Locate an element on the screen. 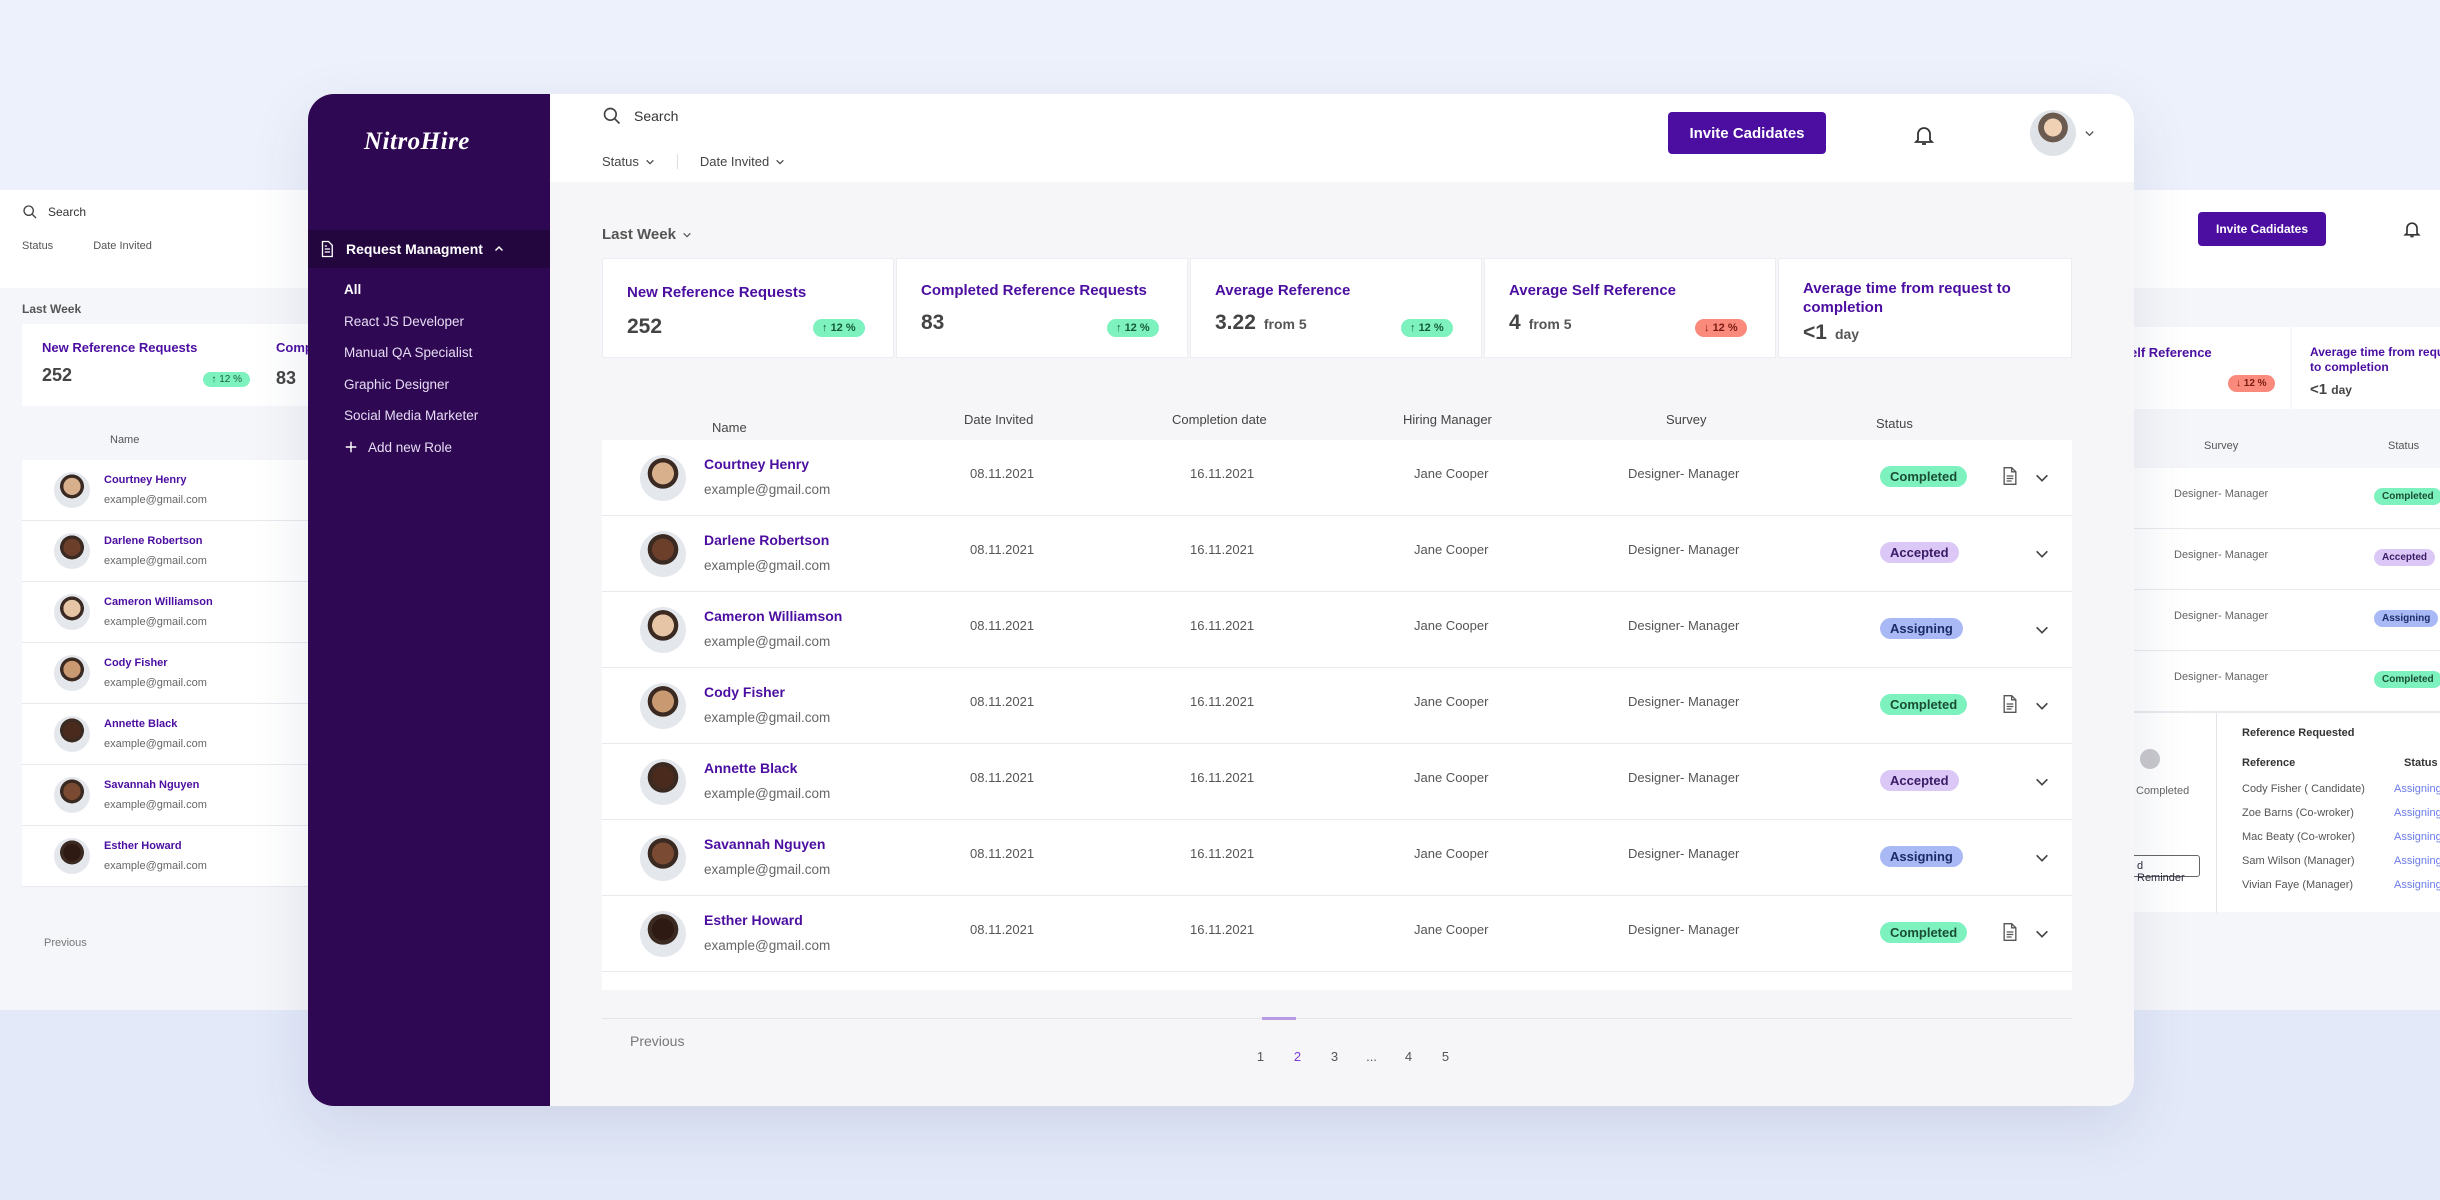  stat-card-new-requests: New Reference Requests 252 ↑ 12 % is located at coordinates (748, 308).